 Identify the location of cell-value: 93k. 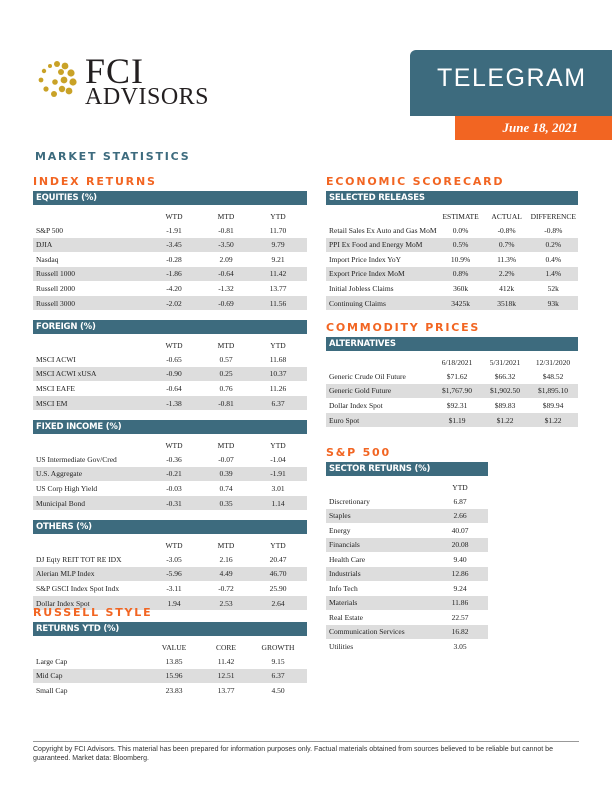
(553, 302).